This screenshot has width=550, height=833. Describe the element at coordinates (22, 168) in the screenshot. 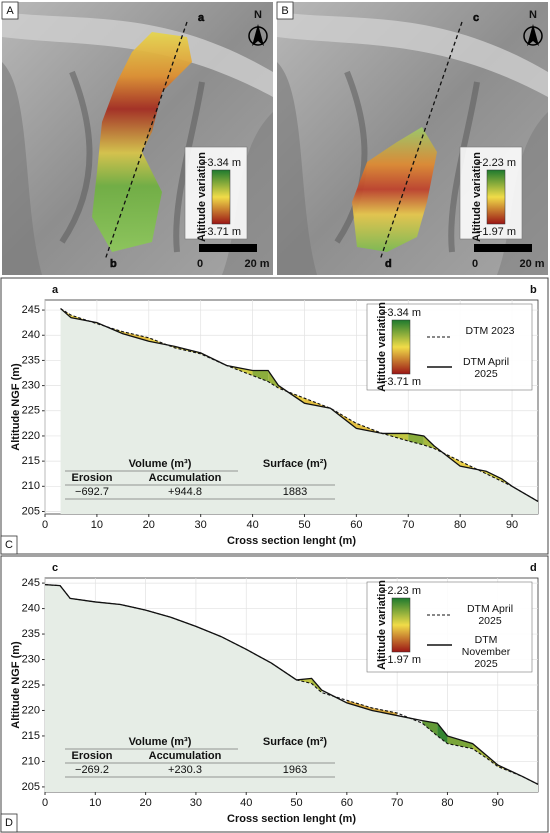

I see `cliff` at that location.